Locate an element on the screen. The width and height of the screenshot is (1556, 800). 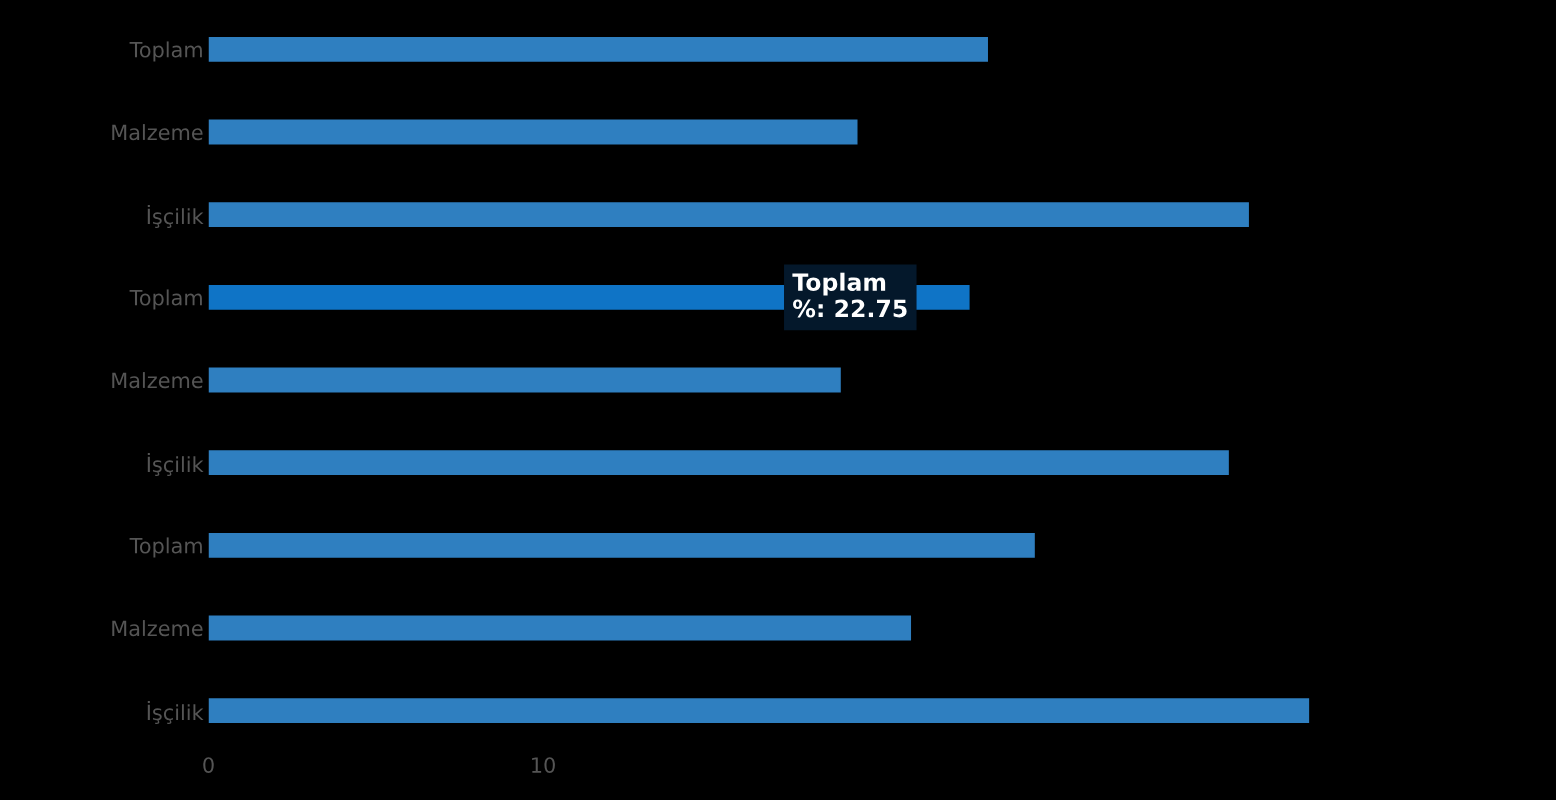
annotation: Toplam %: 22.75 is located at coordinates (849, 295).